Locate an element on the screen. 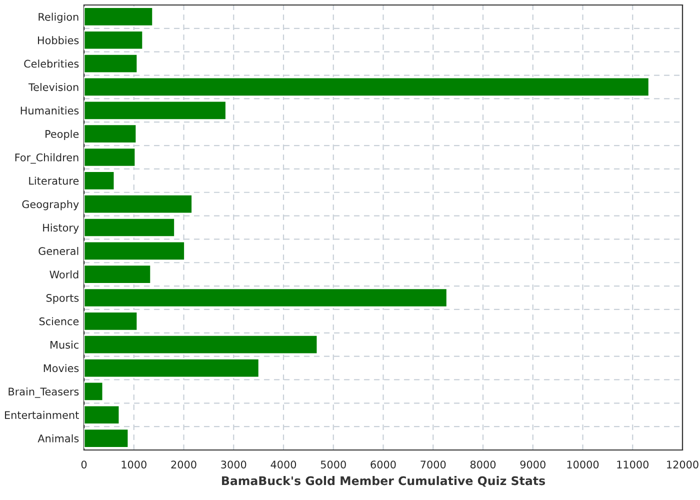 The image size is (700, 500). x-tick-label: 11000 is located at coordinates (632, 464).